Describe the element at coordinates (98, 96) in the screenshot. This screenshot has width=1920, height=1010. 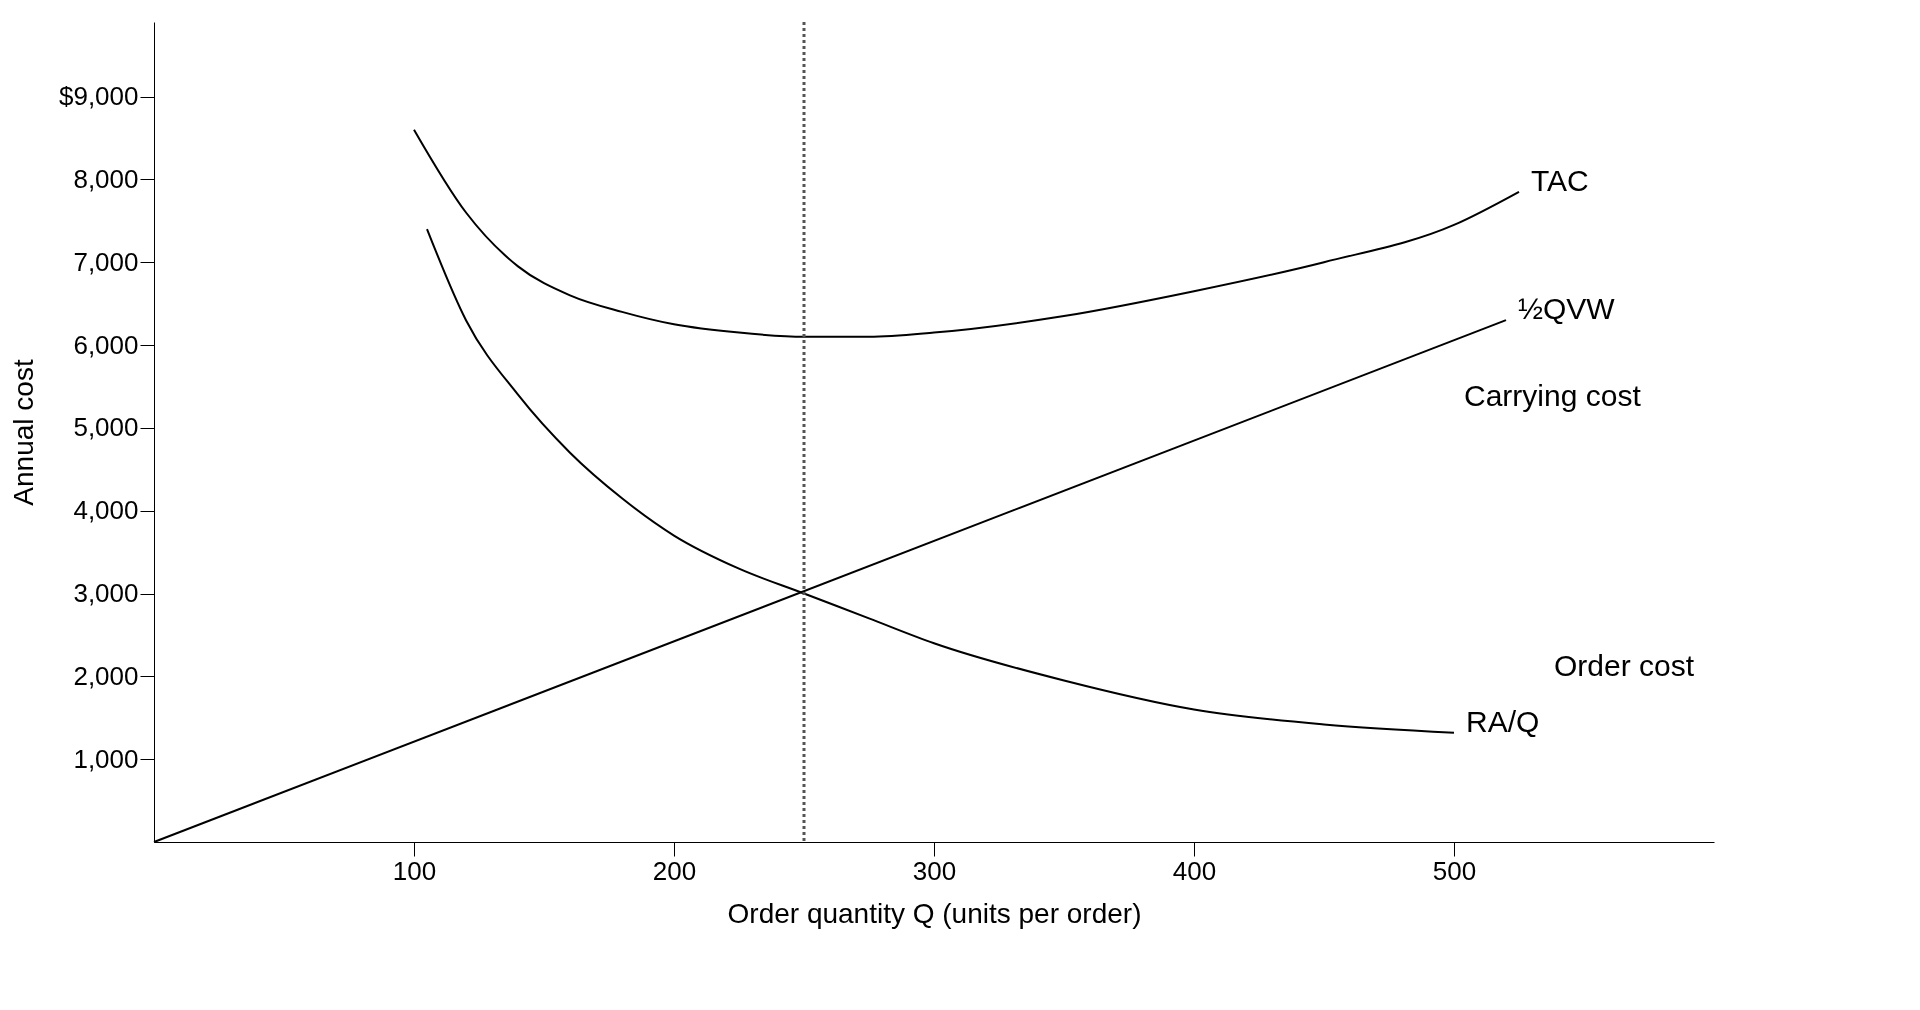
I see `y-tick-label: $9,000` at that location.